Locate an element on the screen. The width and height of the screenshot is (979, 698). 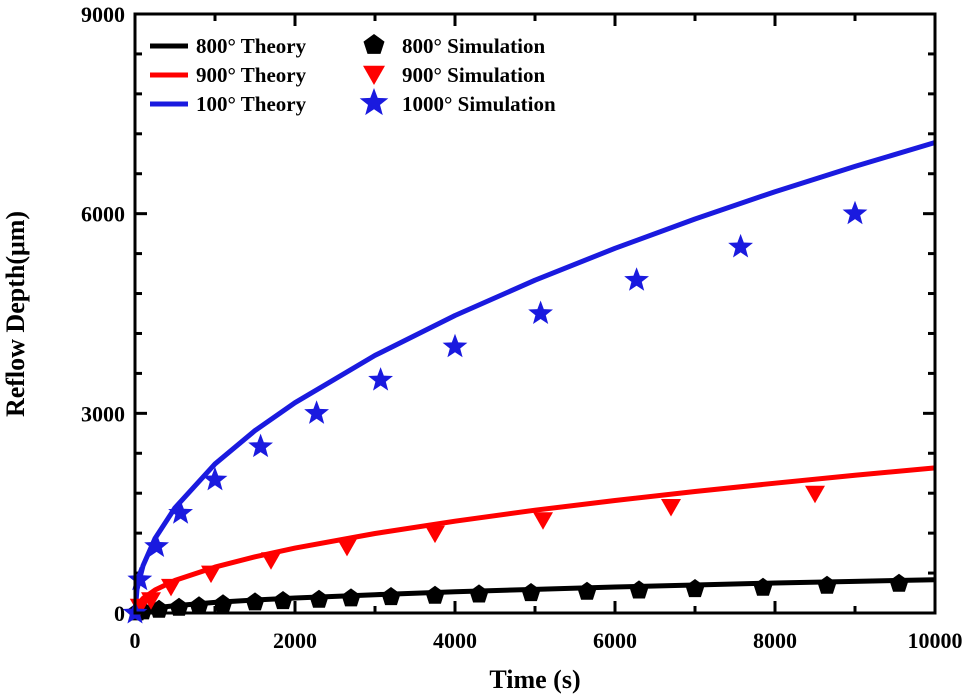
x-tick-label: 6000 is located at coordinates (615, 640).